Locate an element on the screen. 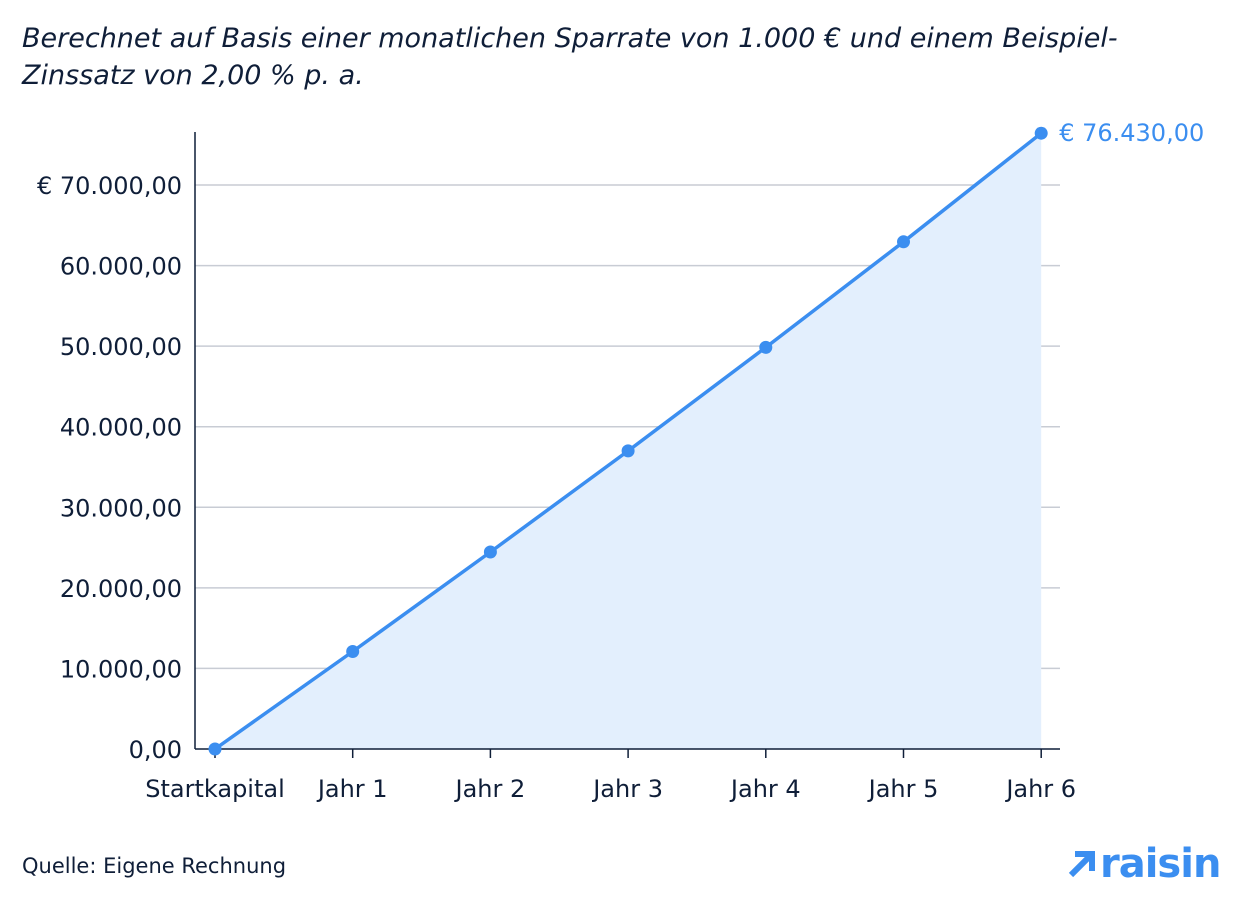 Image resolution: width=1239 pixels, height=901 pixels. arrow-up-right-icon is located at coordinates (1081, 864).